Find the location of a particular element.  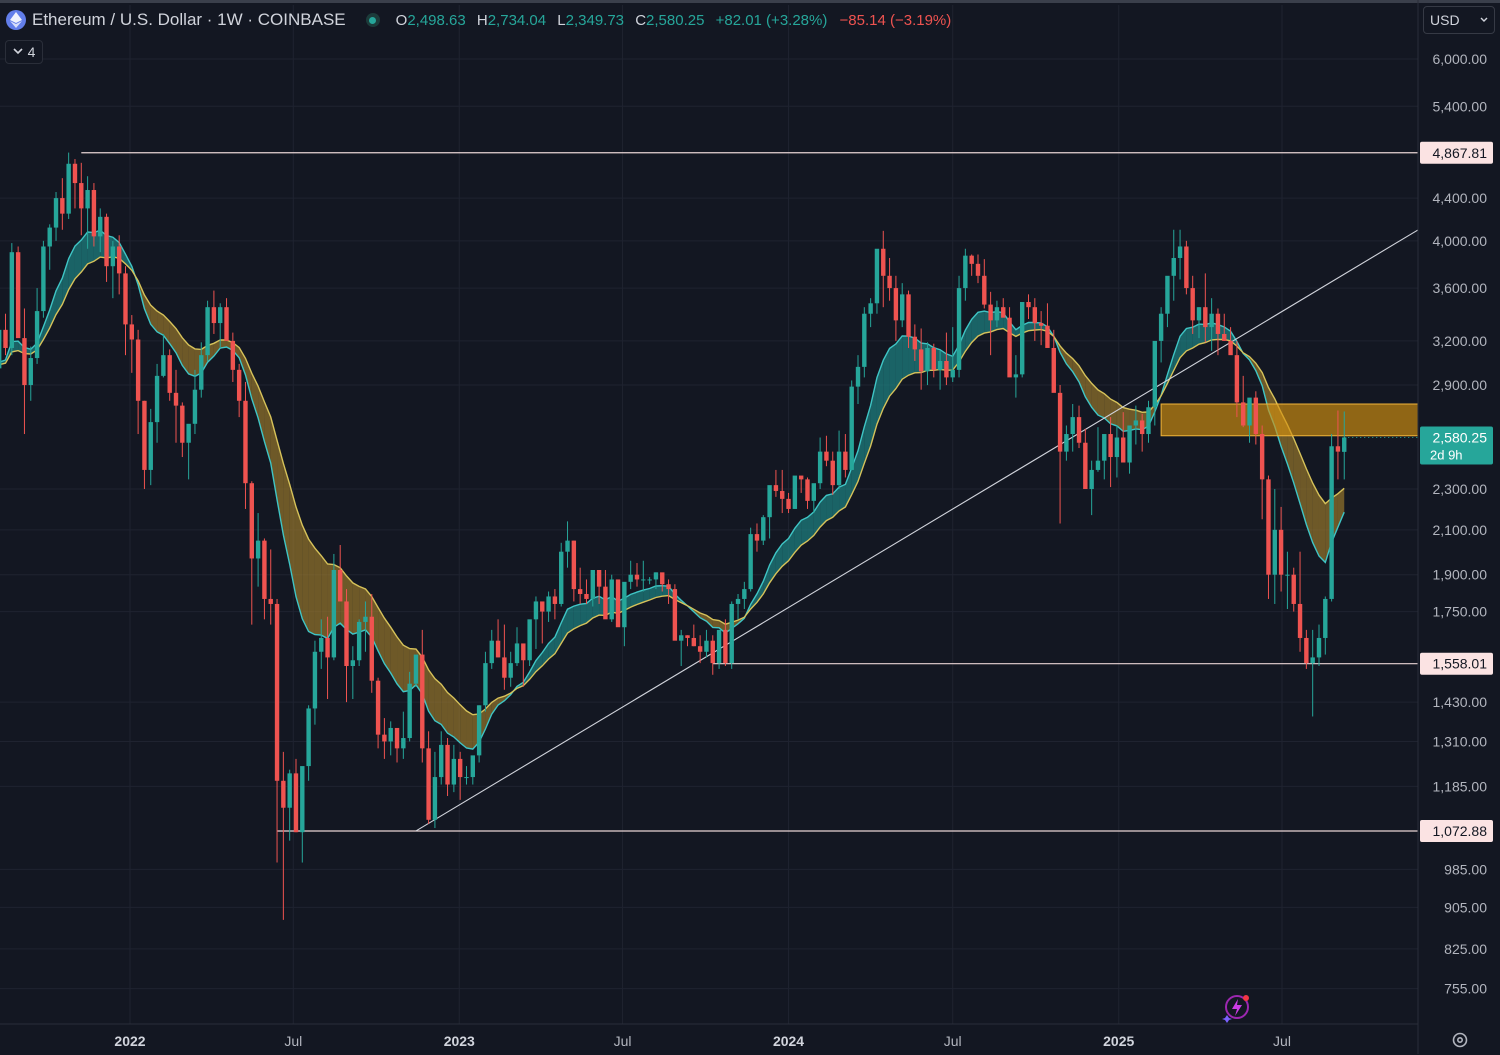

currency-select: USD is located at coordinates (1459, 20).